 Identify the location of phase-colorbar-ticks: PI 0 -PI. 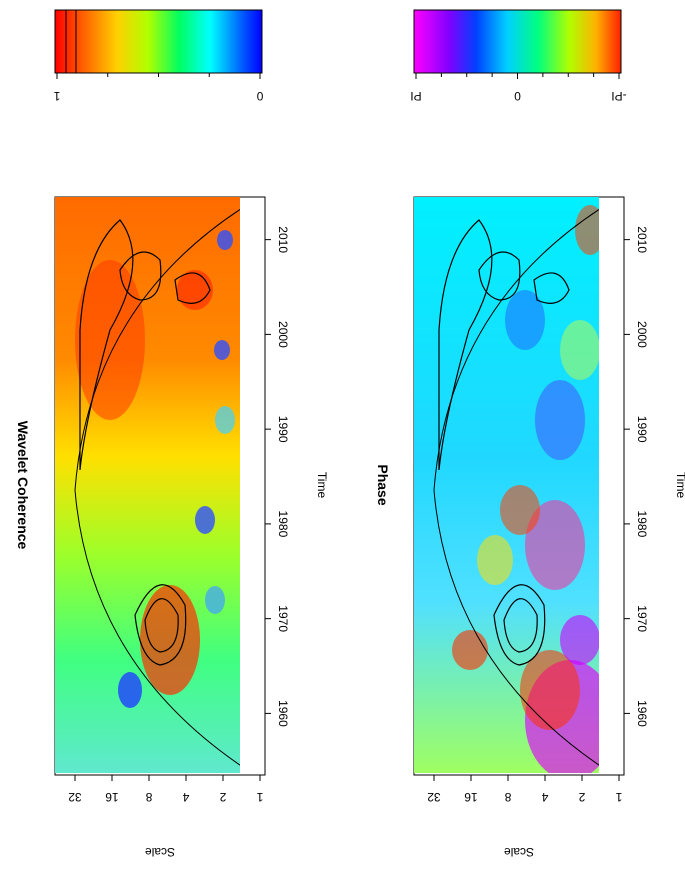
(518, 88).